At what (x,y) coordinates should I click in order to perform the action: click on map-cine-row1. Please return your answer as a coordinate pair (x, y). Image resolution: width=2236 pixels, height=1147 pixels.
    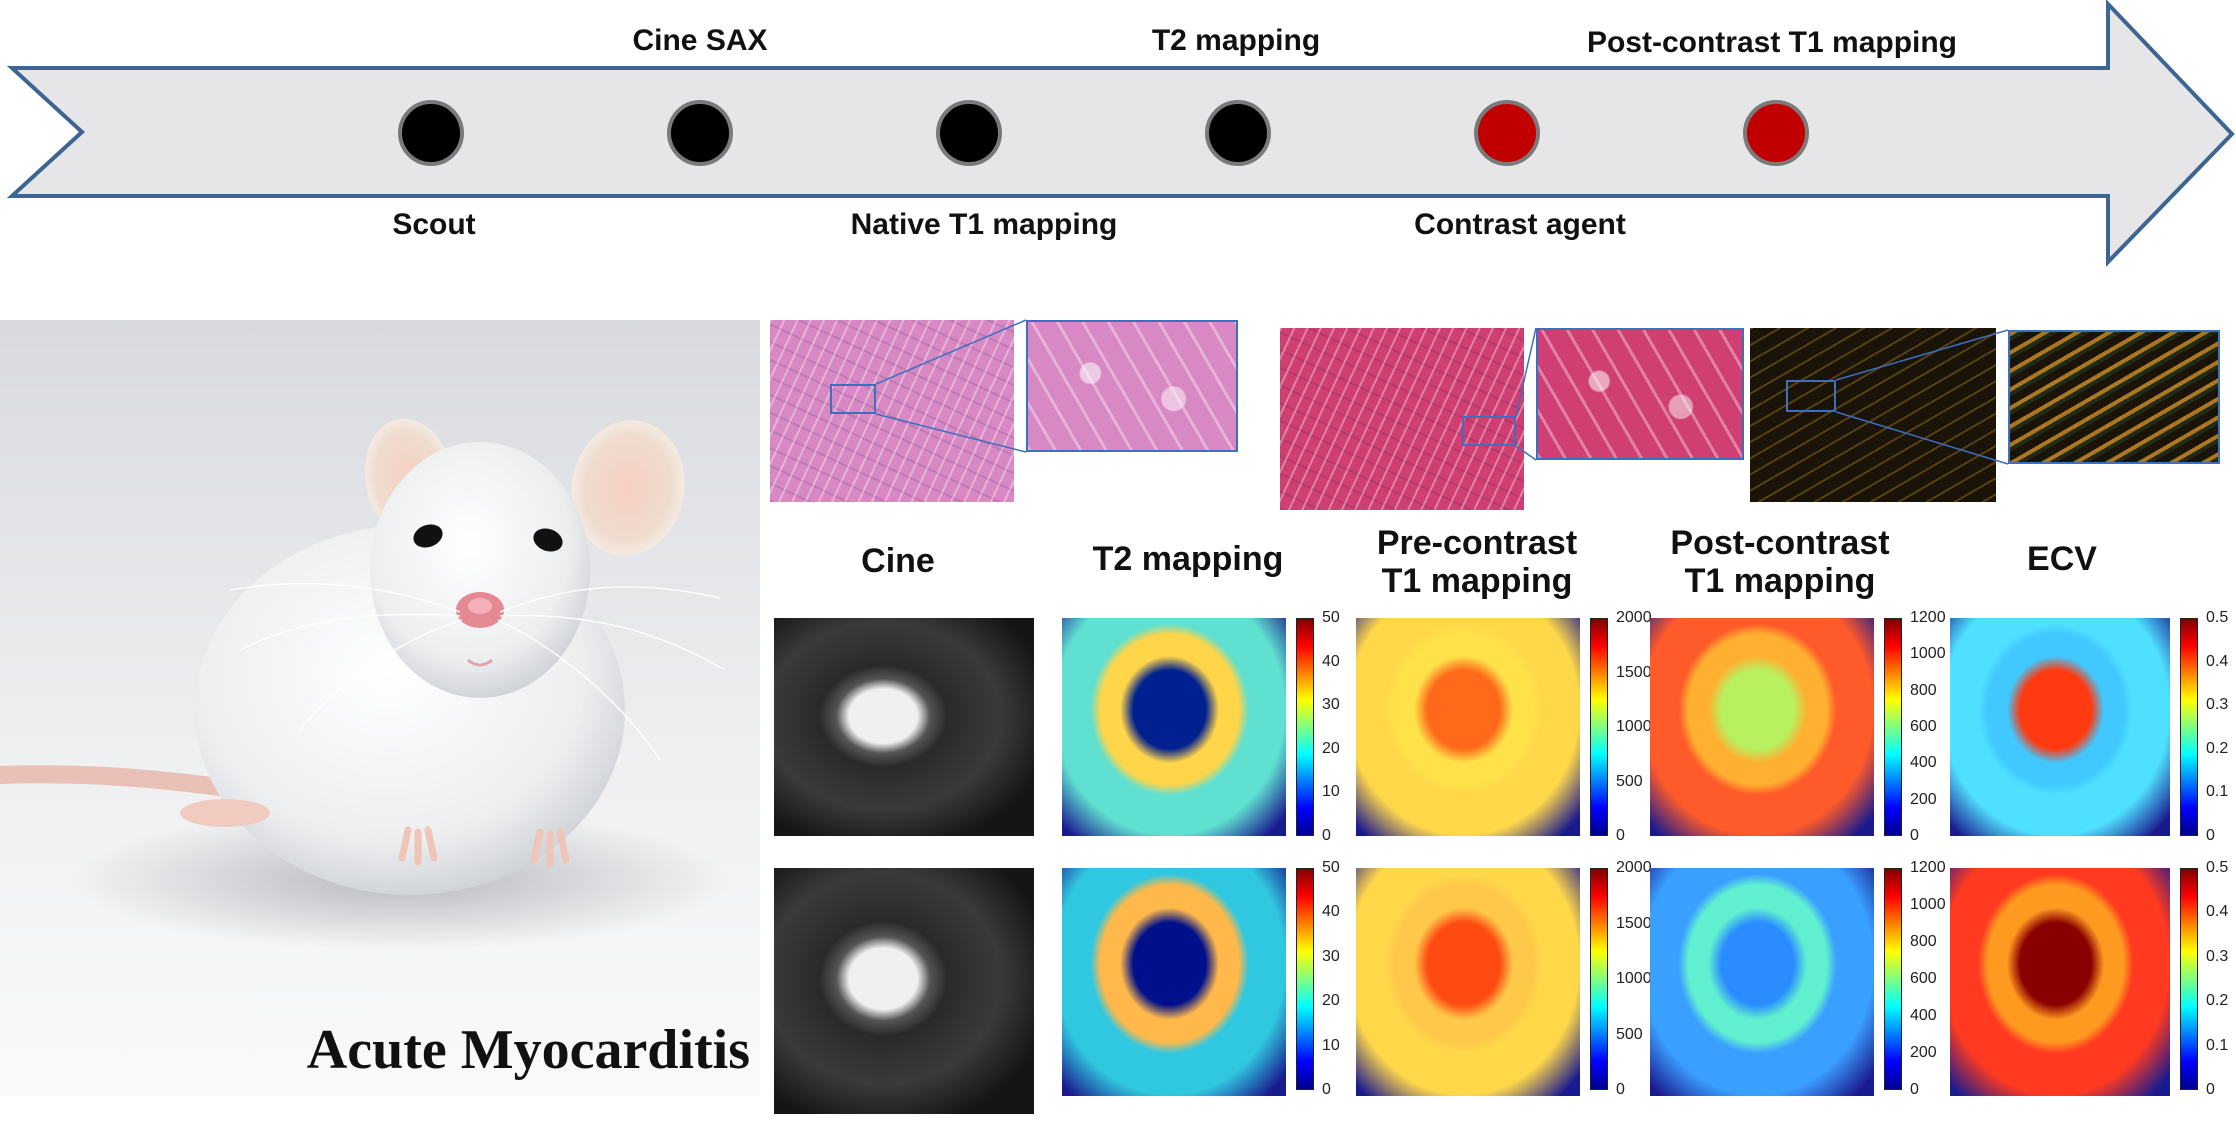
    Looking at the image, I should click on (904, 727).